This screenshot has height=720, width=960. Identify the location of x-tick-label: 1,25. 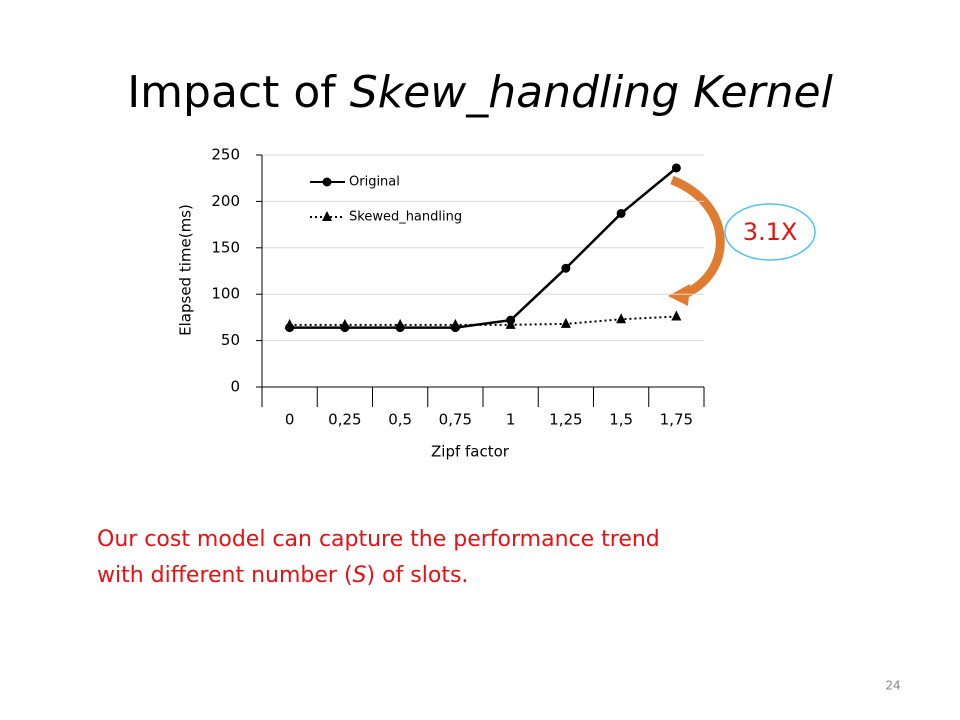
(565, 420).